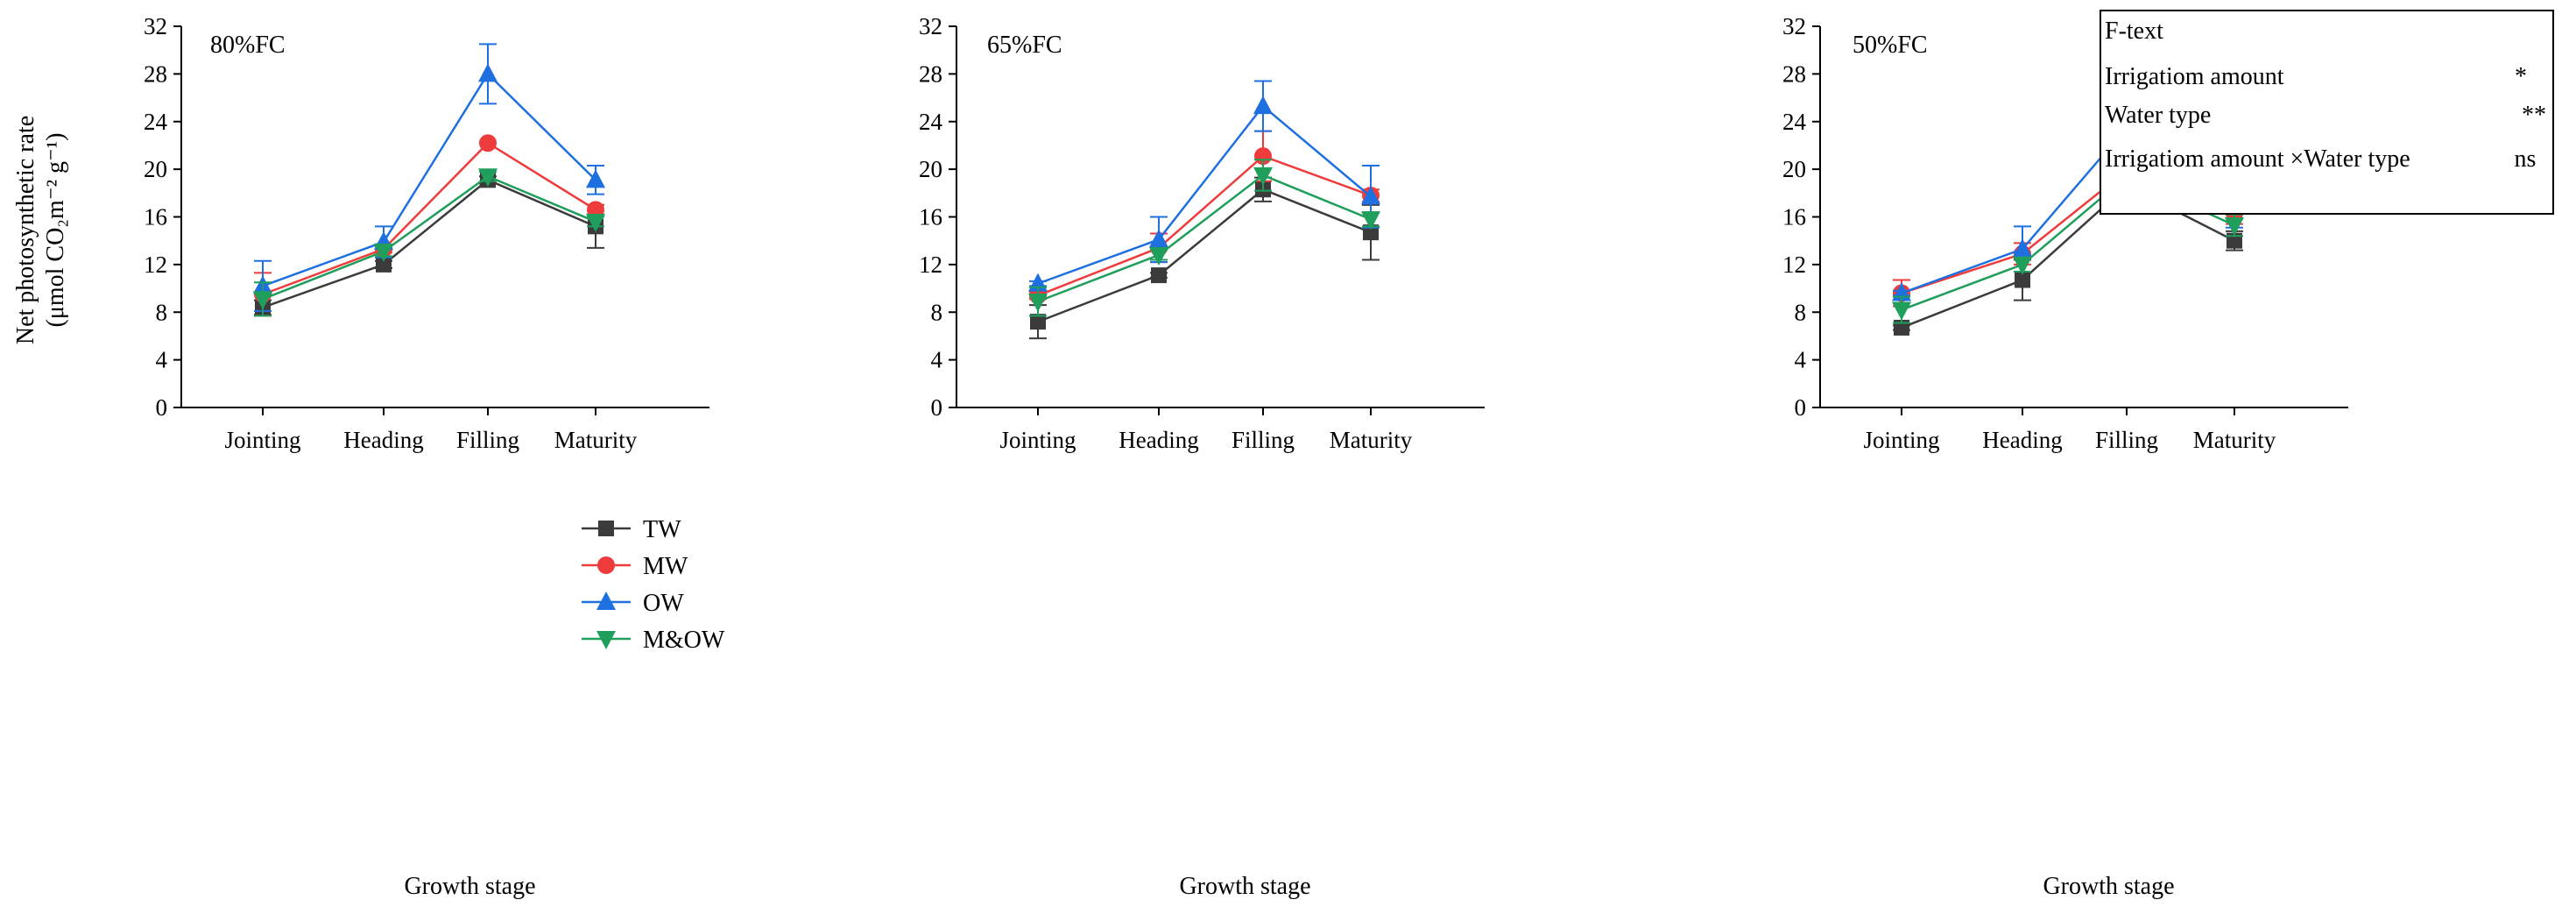 Image resolution: width=2576 pixels, height=914 pixels. What do you see at coordinates (663, 604) in the screenshot?
I see `legend-label: OW` at bounding box center [663, 604].